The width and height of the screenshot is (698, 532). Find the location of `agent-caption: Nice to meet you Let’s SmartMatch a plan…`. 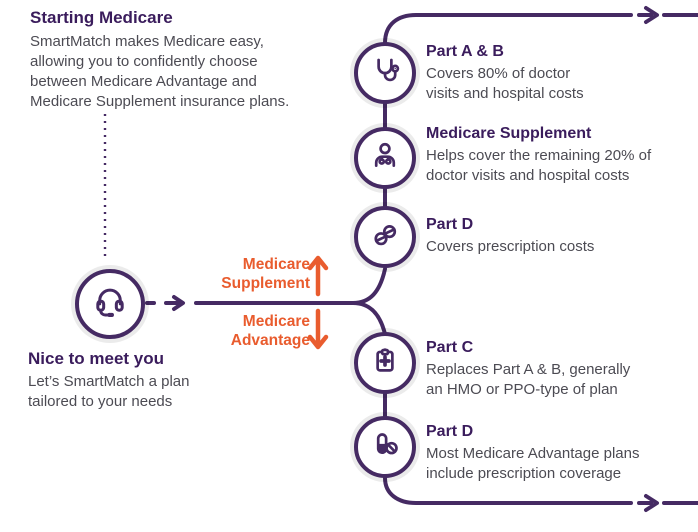

agent-caption: Nice to meet you Let’s SmartMatch a plan… is located at coordinates (115, 380).